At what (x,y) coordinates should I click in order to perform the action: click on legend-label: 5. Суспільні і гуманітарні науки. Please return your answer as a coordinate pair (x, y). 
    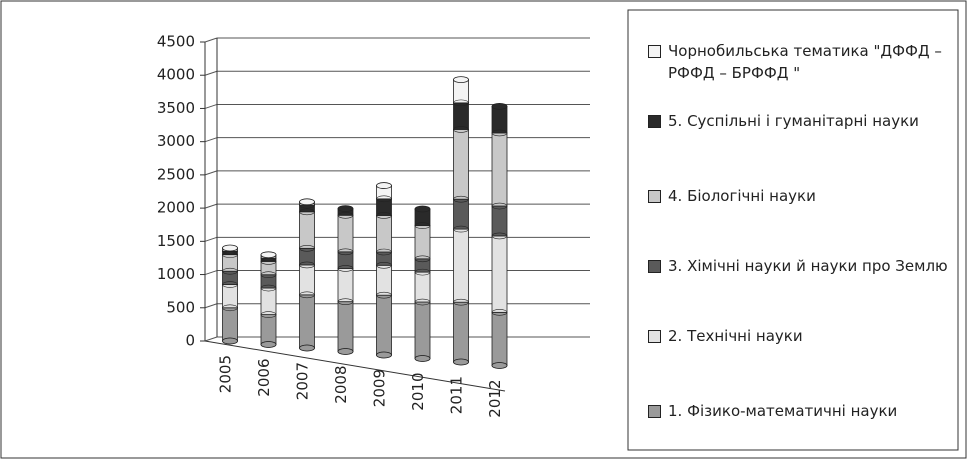
    Looking at the image, I should click on (793, 121).